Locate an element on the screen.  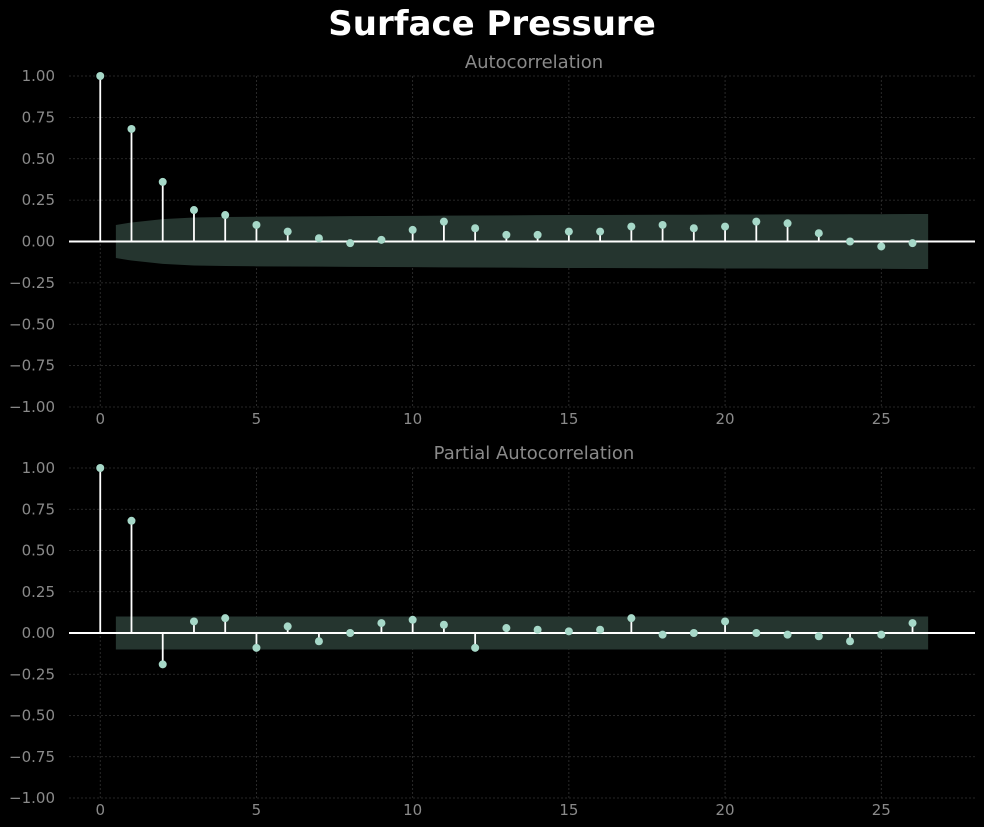
page-title: Surface Pressure is located at coordinates (492, 24).